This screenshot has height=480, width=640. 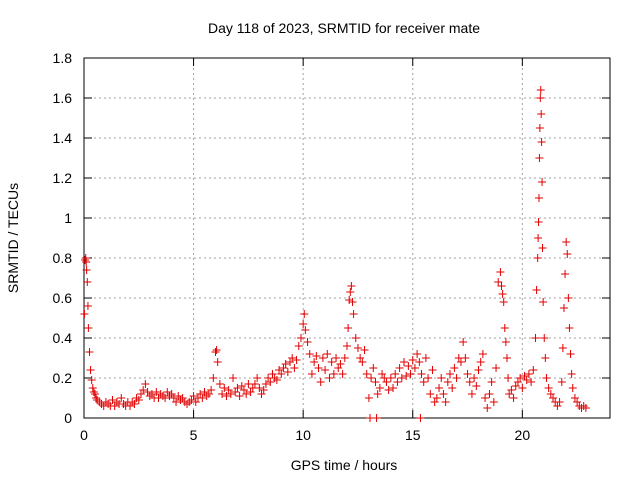 What do you see at coordinates (63, 298) in the screenshot?
I see `y-tick-label: 0.6` at bounding box center [63, 298].